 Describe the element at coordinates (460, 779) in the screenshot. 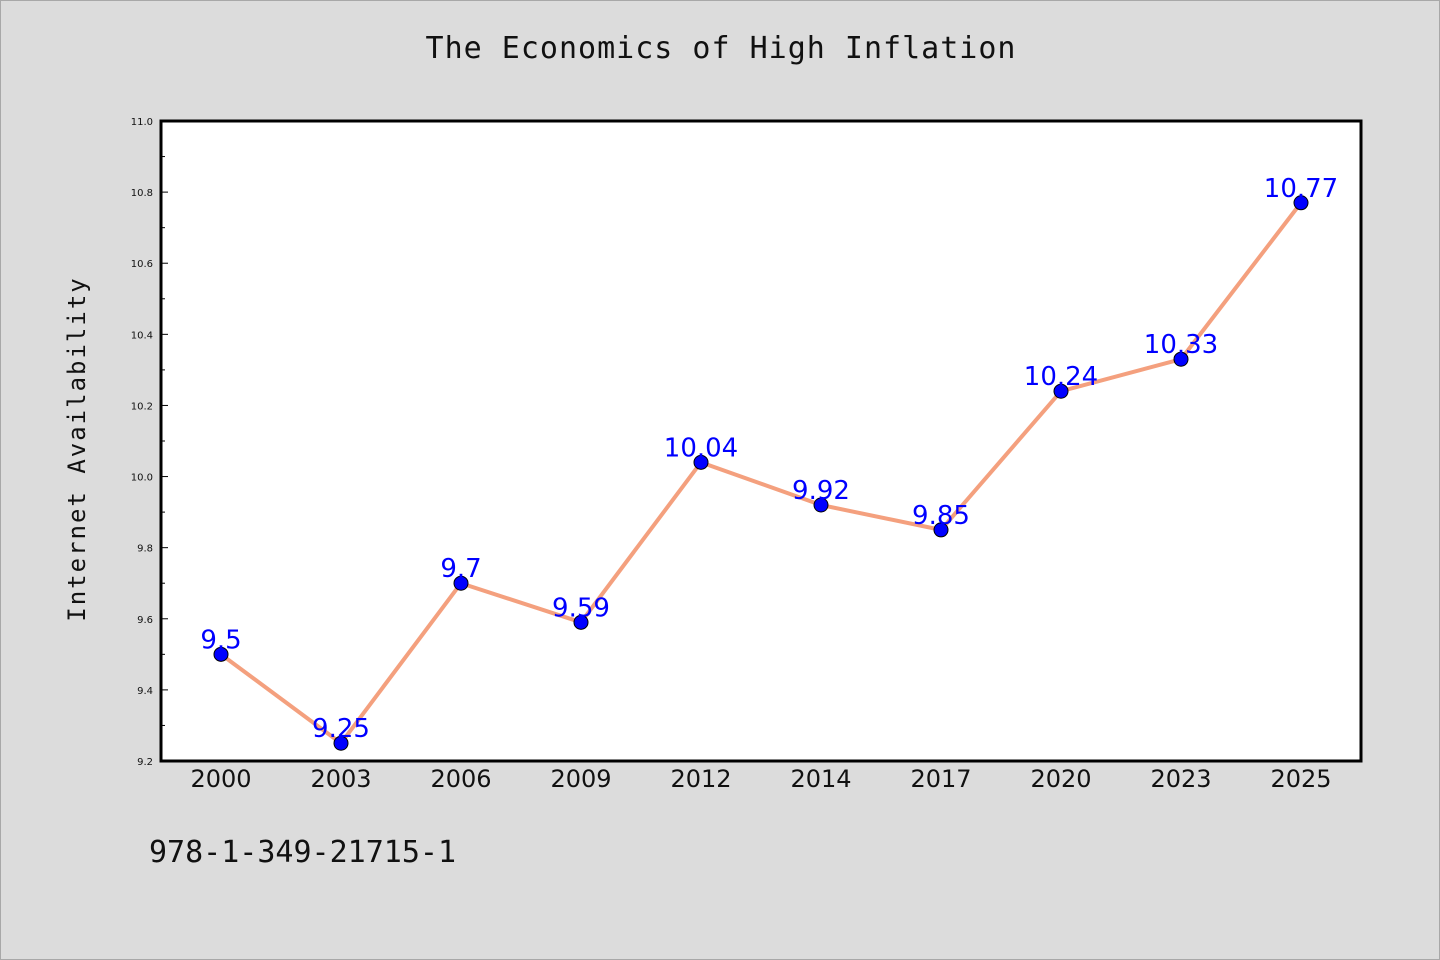

I see `x-tick-label: 2006` at that location.